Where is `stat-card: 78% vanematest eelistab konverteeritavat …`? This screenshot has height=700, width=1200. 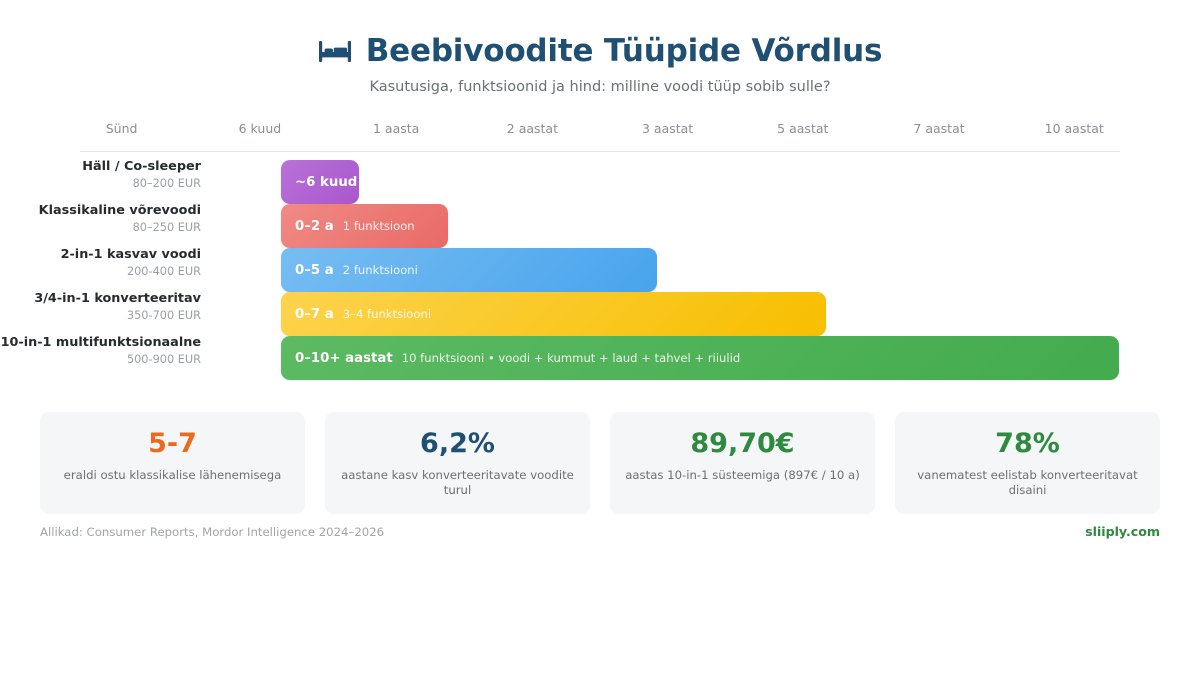
stat-card: 78% vanematest eelistab konverteeritavat … is located at coordinates (1027, 463).